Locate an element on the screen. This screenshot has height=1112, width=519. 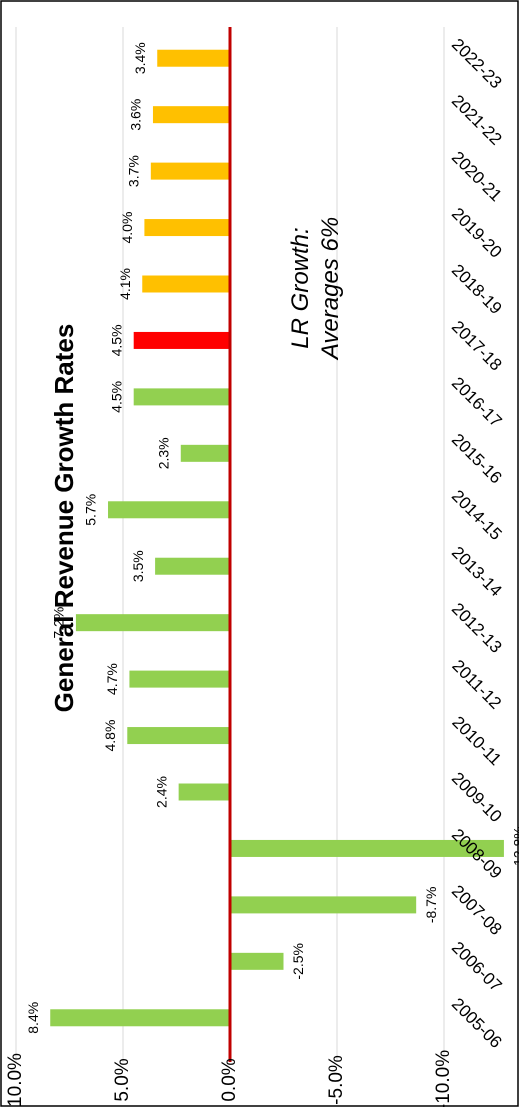
data-label: -8.7% is located at coordinates (431, 905).